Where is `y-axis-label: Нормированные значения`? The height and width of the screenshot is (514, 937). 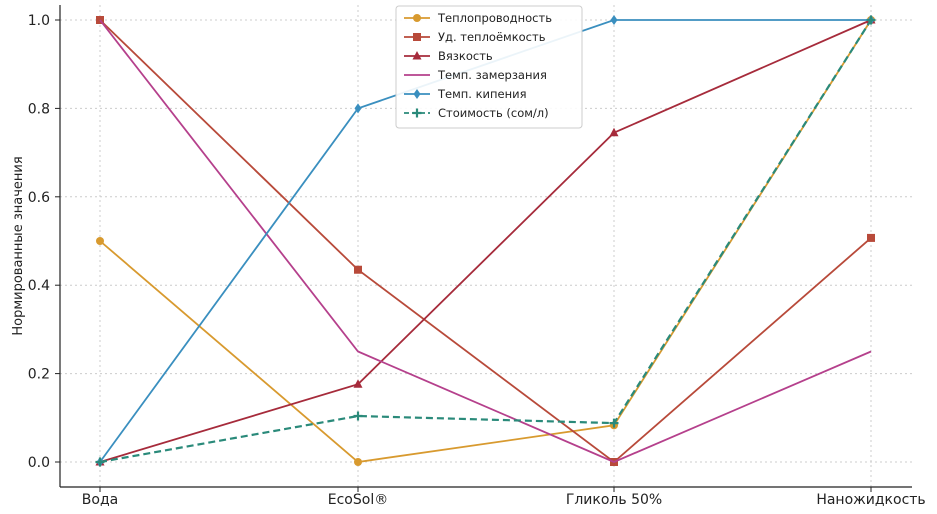 y-axis-label: Нормированные значения is located at coordinates (18, 245).